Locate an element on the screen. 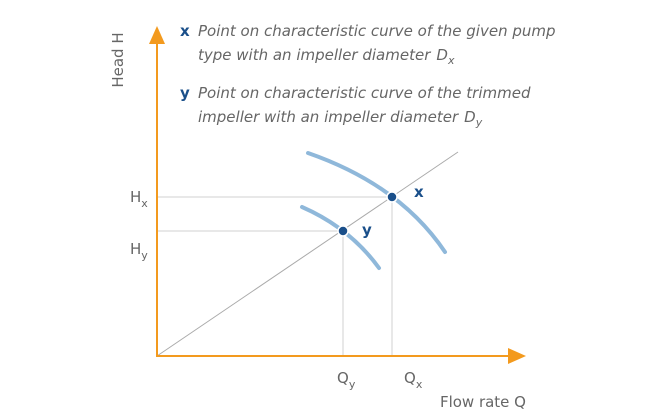  x-axis-label: Flow rate Q is located at coordinates (483, 402).